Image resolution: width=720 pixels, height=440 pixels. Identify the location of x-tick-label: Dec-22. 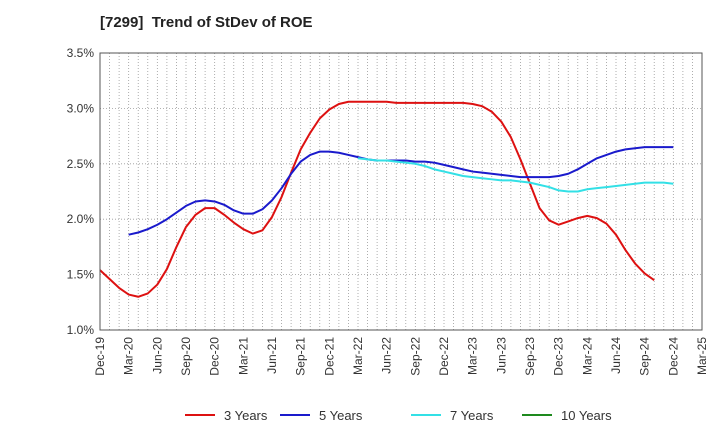
(444, 356).